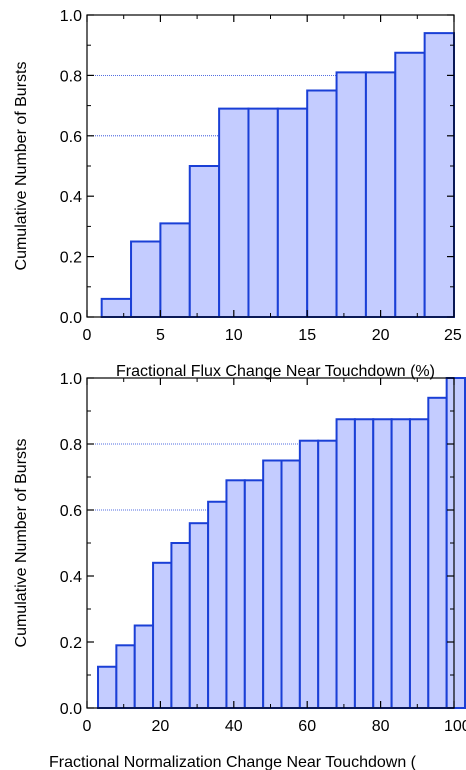  What do you see at coordinates (307, 335) in the screenshot?
I see `x-tick-label: 15` at bounding box center [307, 335].